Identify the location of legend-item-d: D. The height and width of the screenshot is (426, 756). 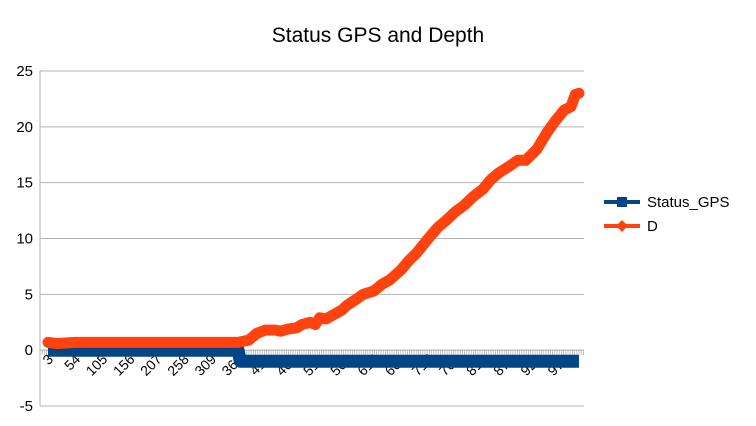
(631, 226).